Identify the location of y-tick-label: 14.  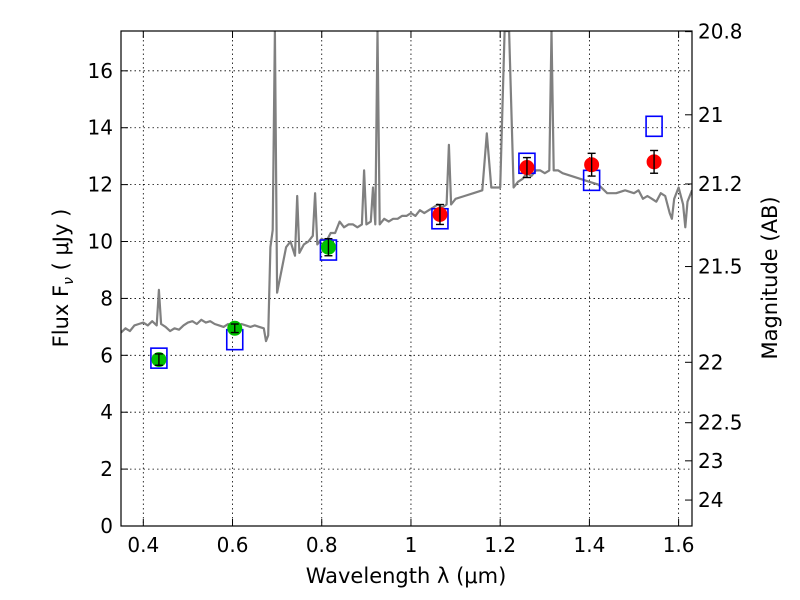
(100, 128).